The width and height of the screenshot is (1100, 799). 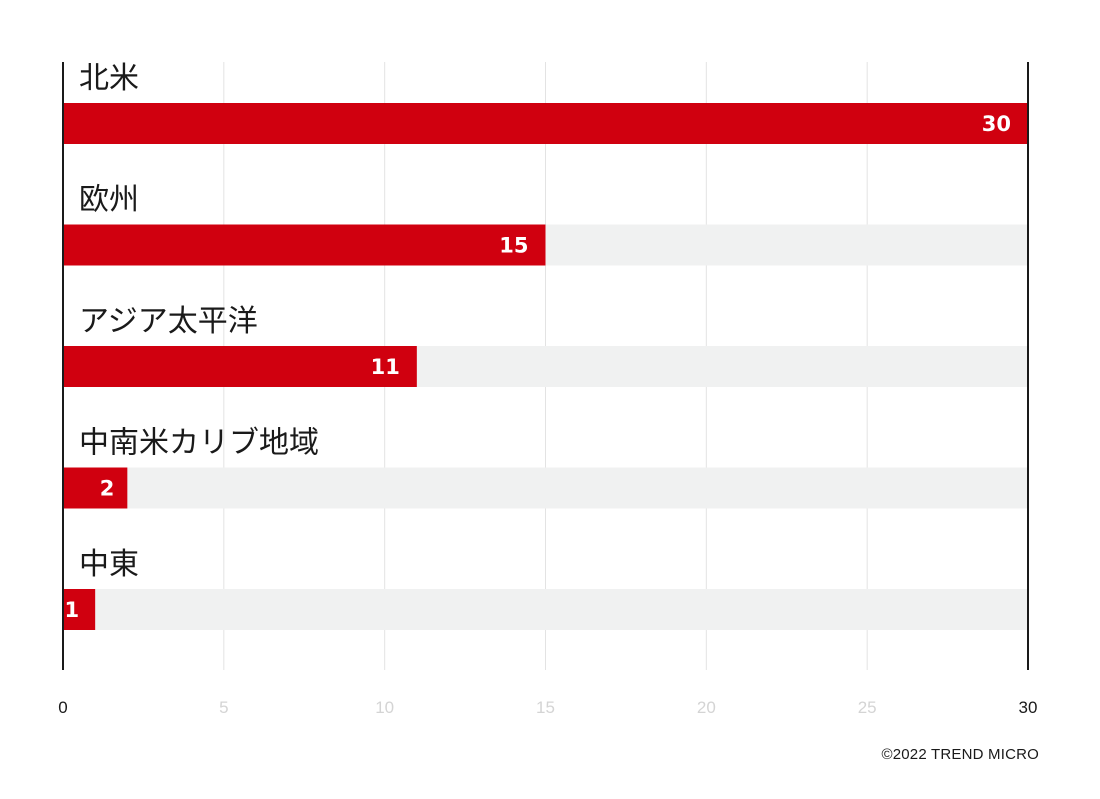 What do you see at coordinates (1028, 707) in the screenshot?
I see `x-tick-label: 30` at bounding box center [1028, 707].